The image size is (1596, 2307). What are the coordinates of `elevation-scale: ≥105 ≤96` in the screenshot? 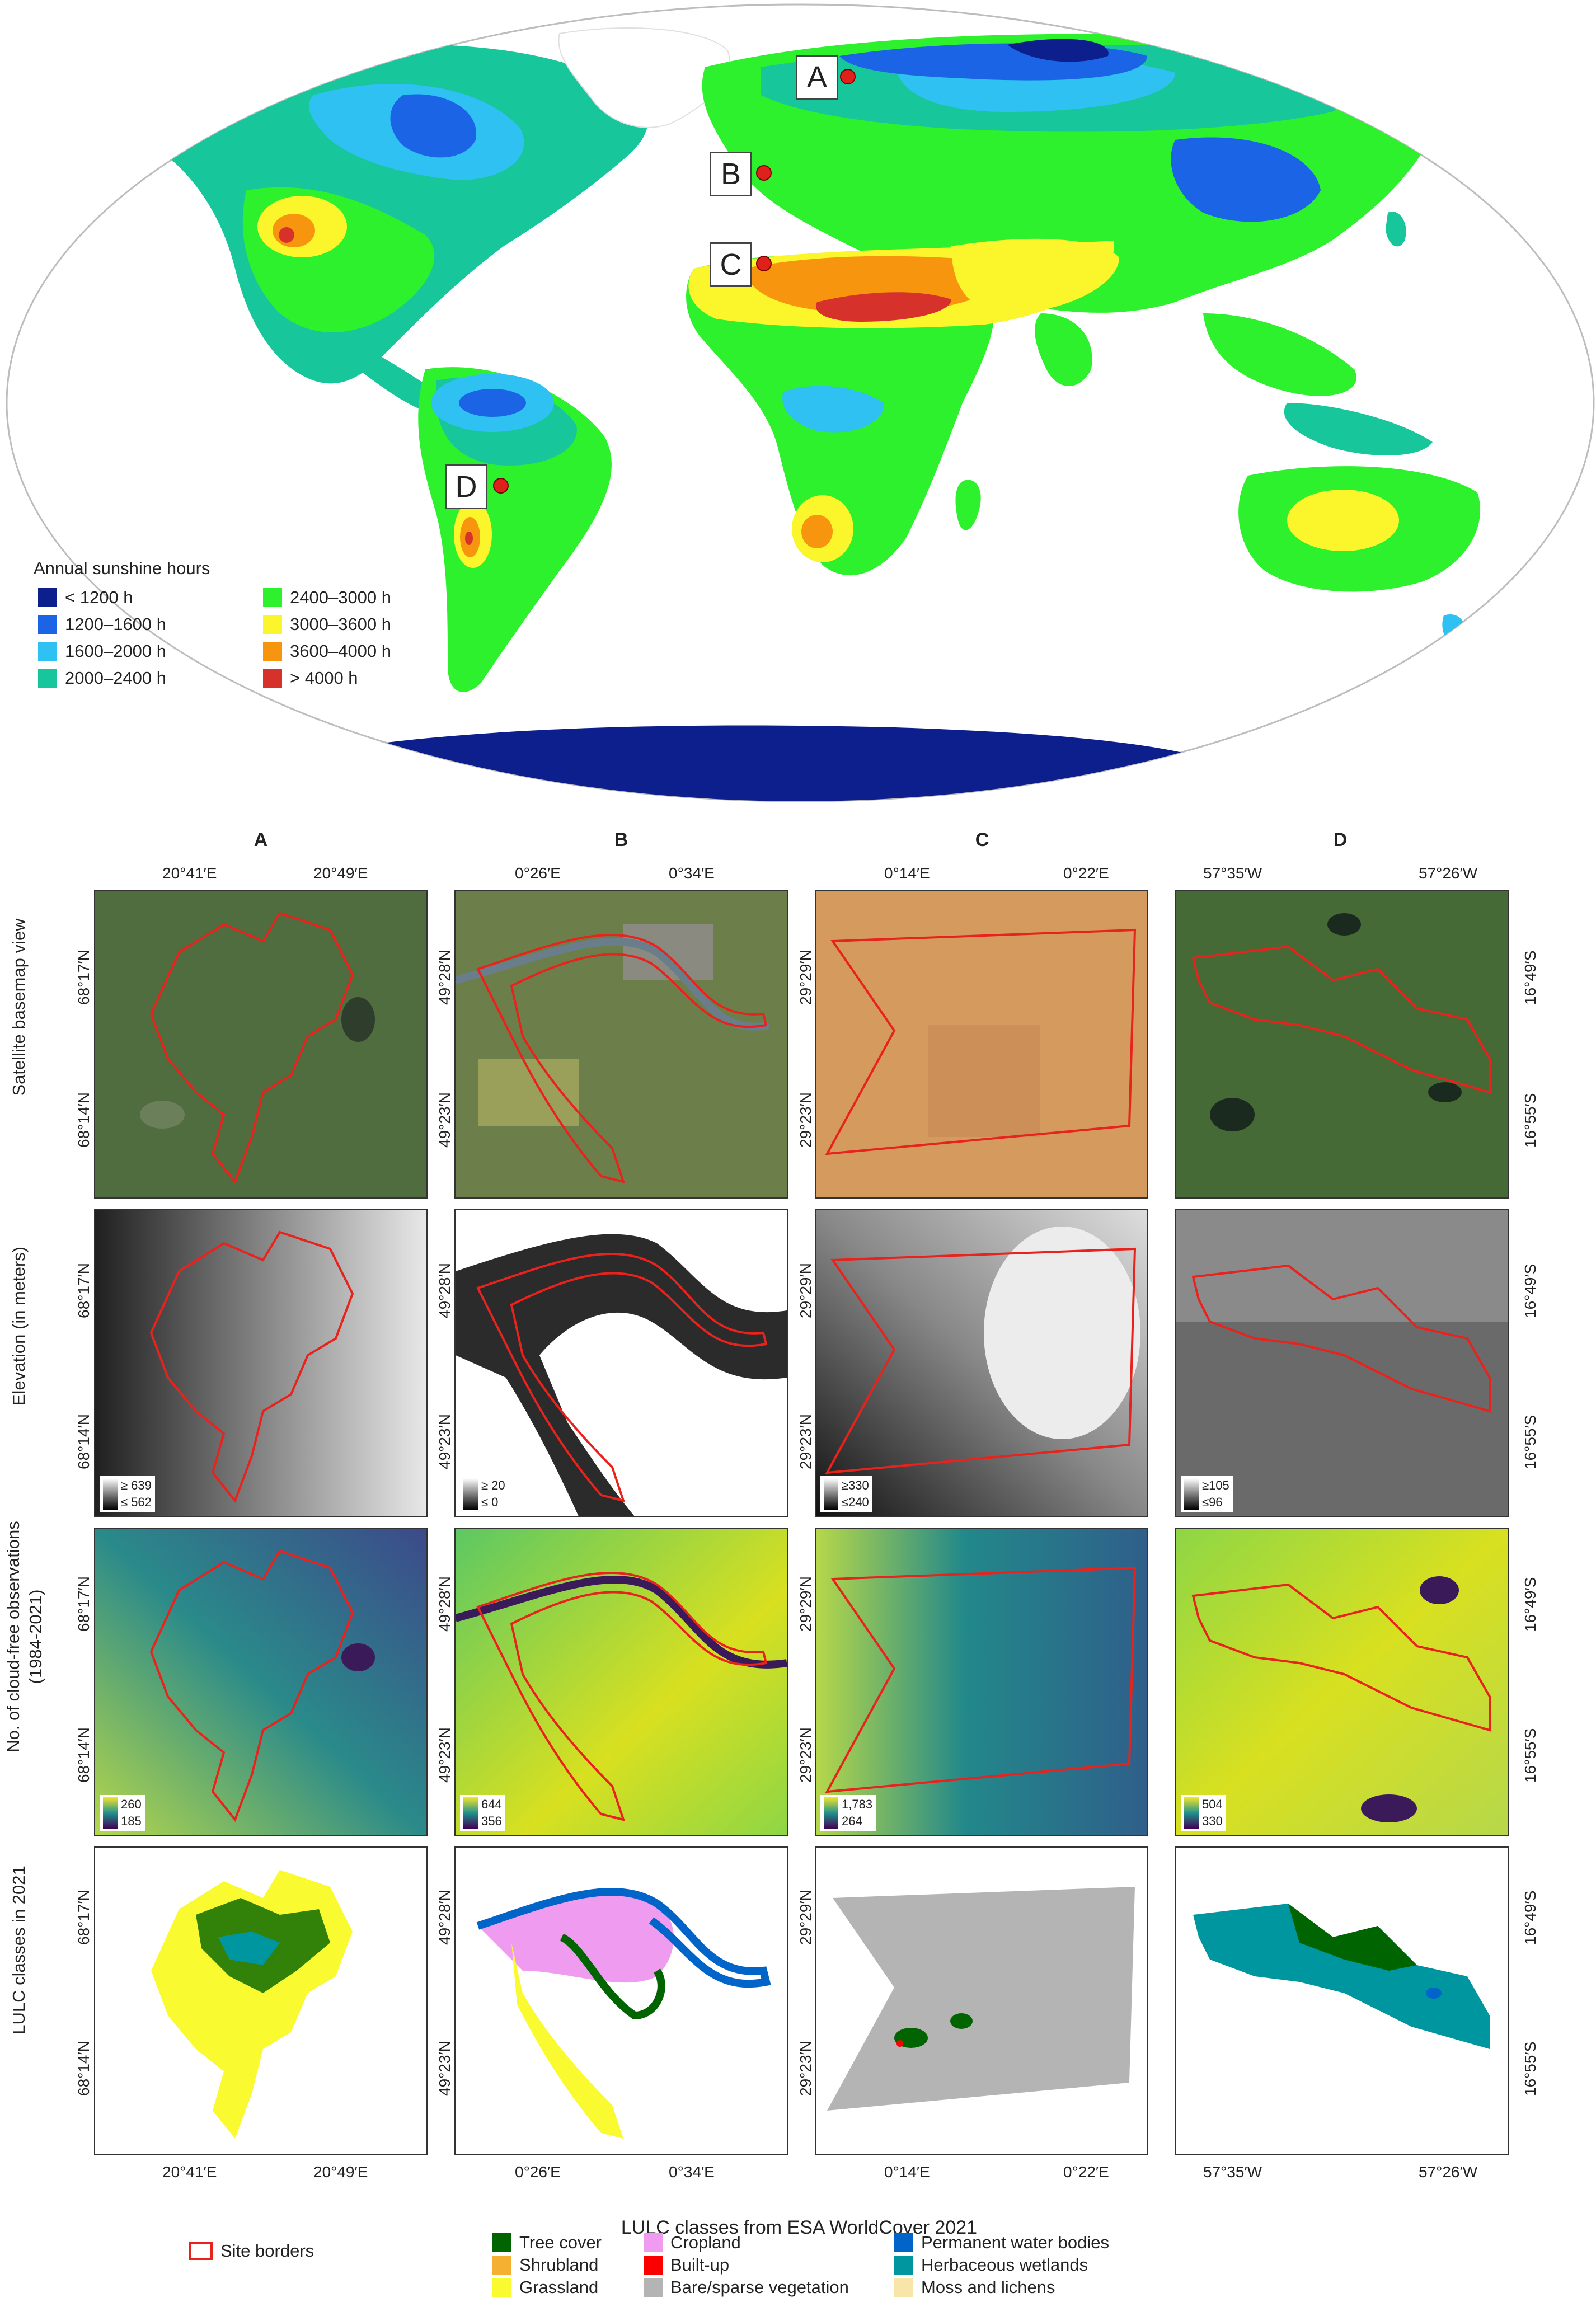 It's located at (1207, 1494).